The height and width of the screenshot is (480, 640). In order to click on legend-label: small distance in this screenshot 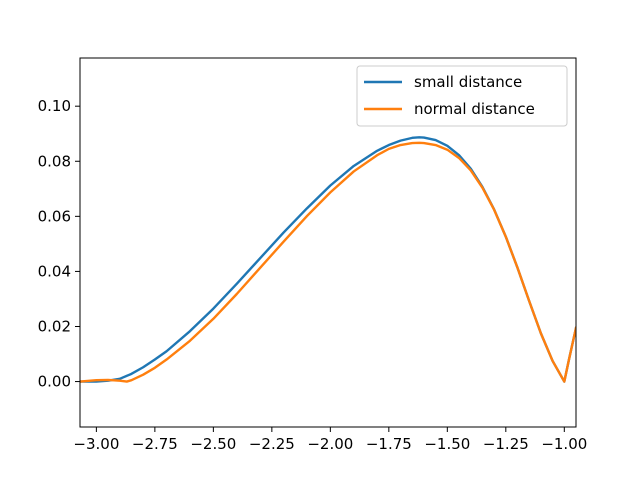, I will do `click(468, 82)`.